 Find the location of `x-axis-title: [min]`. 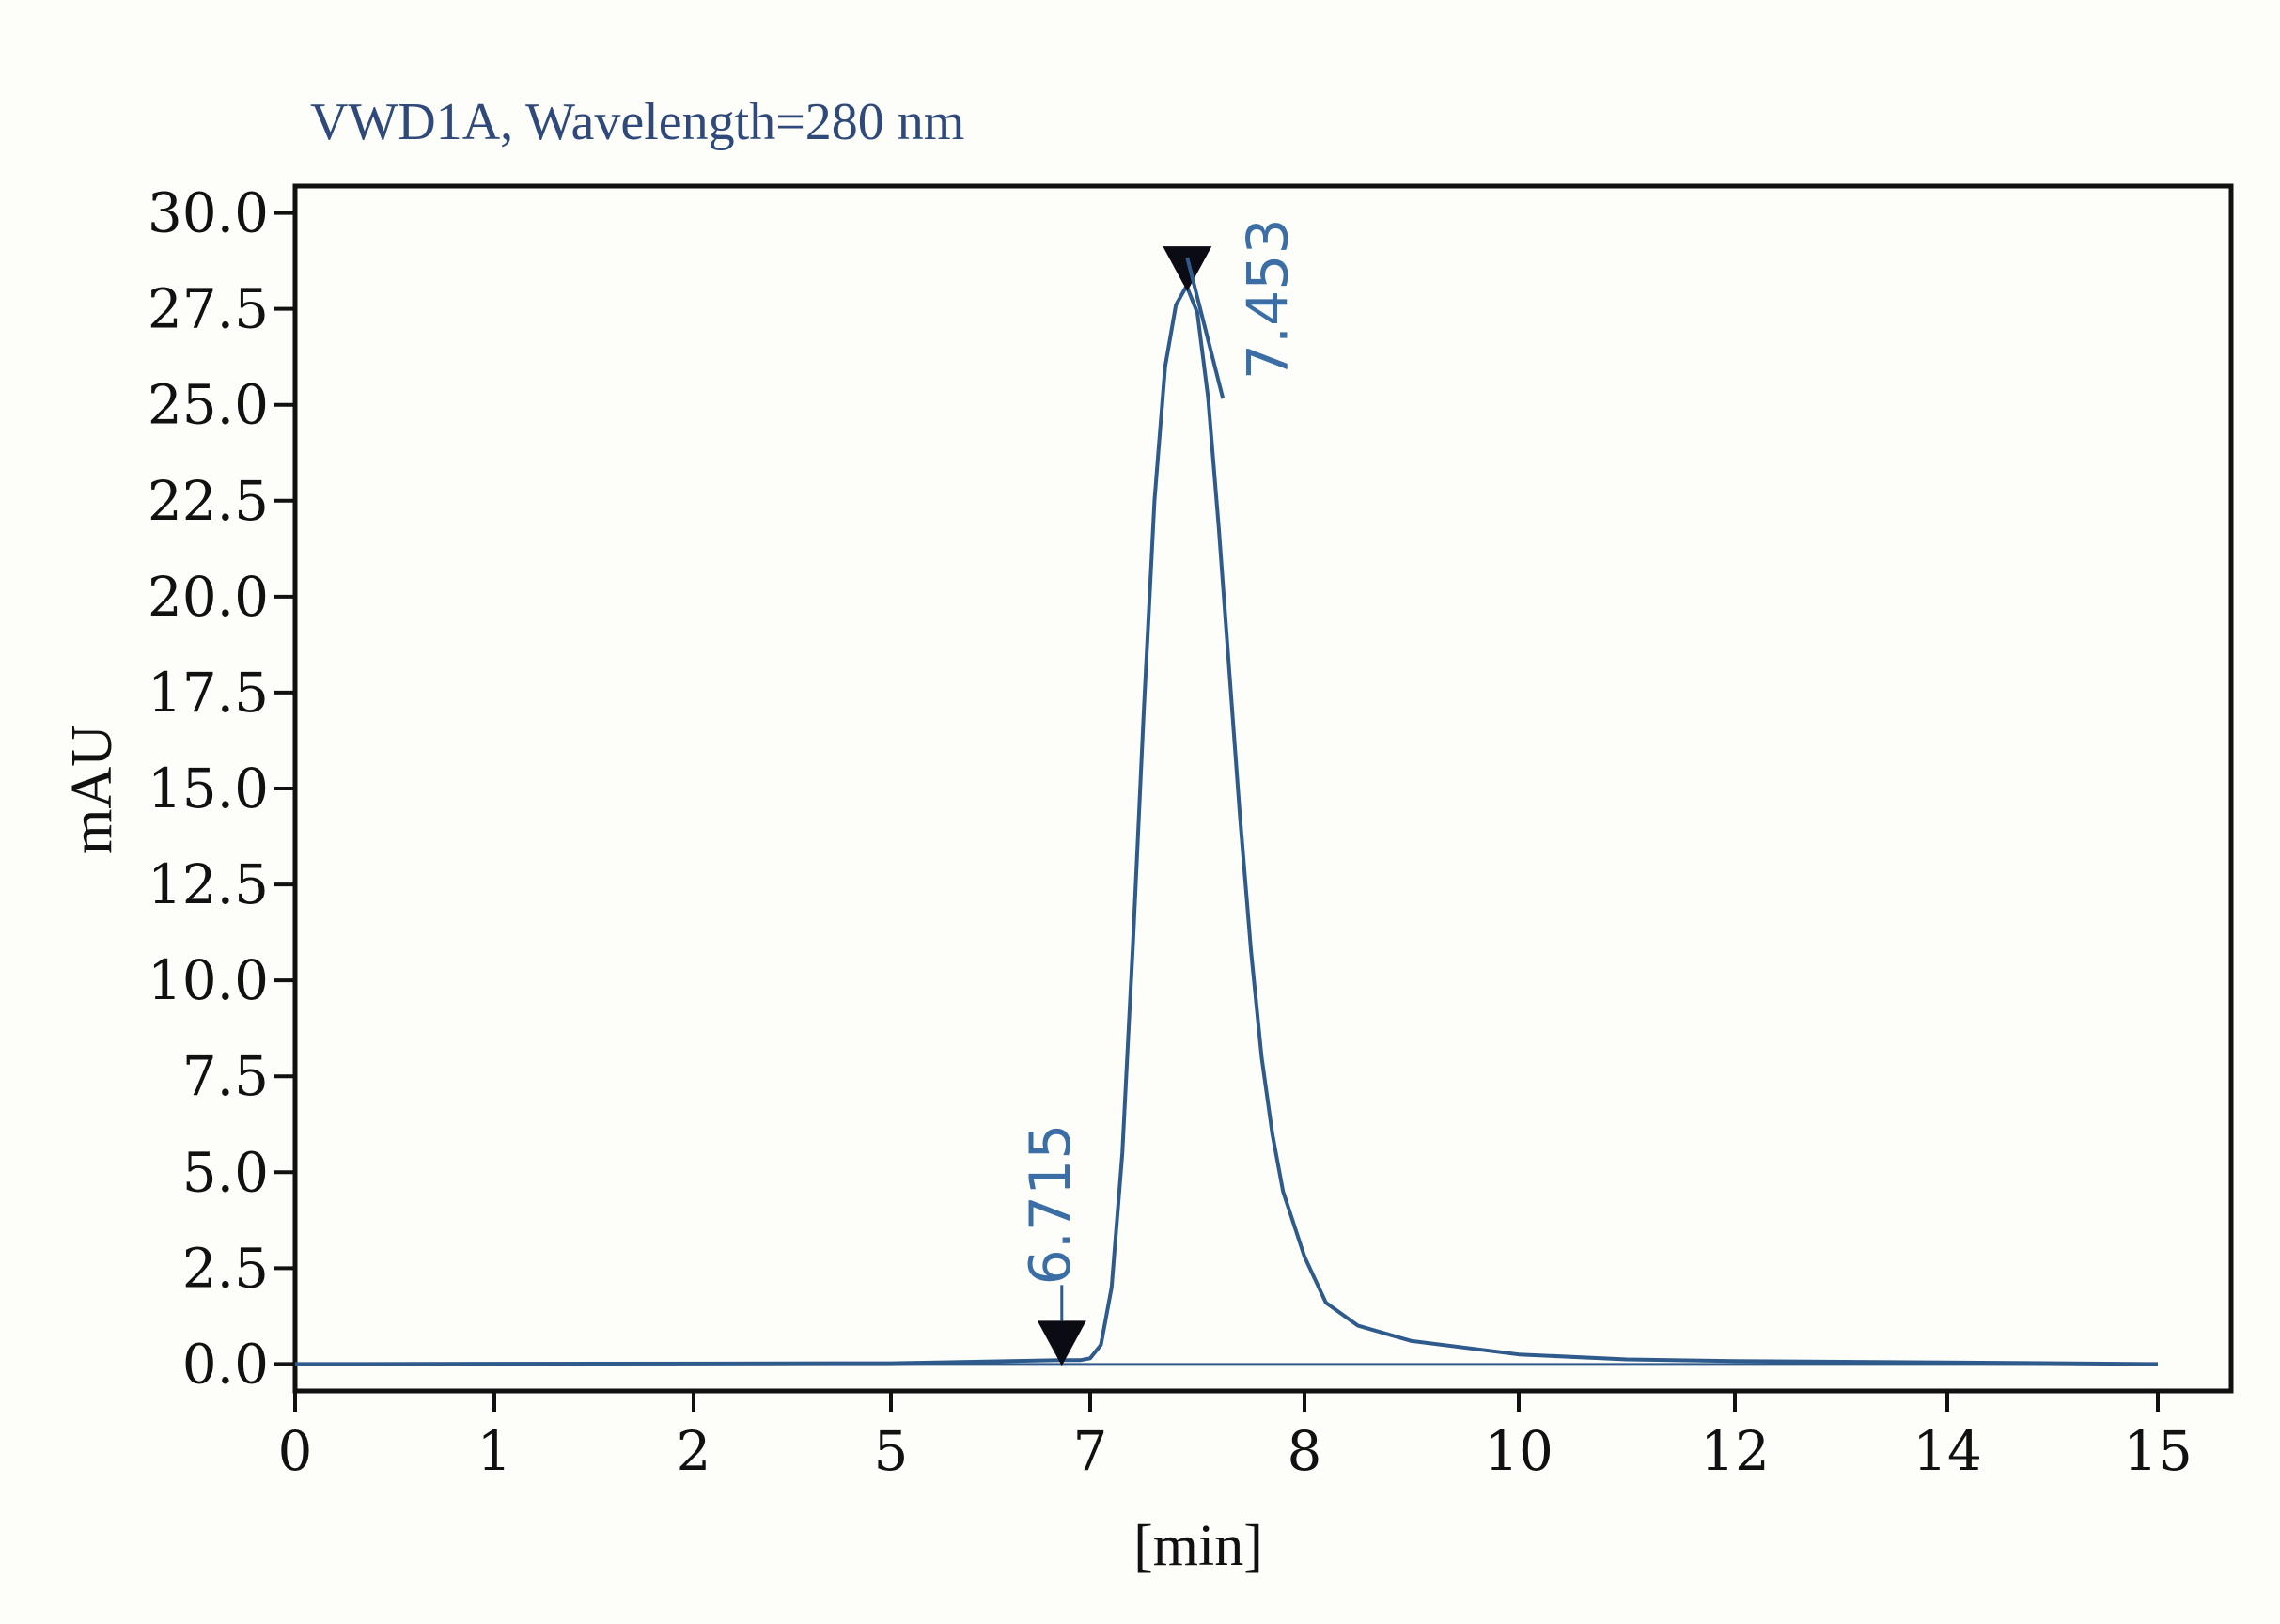

x-axis-title: [min] is located at coordinates (1198, 1546).